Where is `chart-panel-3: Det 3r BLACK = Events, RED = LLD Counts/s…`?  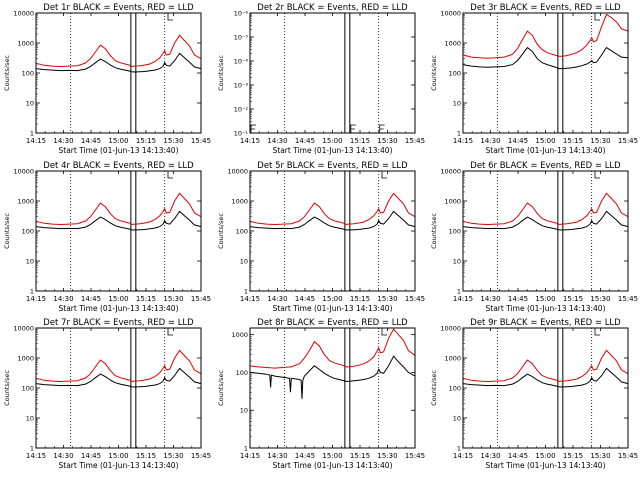
chart-panel-3: Det 3r BLACK = Events, RED = LLD Counts/s… is located at coordinates (534, 79).